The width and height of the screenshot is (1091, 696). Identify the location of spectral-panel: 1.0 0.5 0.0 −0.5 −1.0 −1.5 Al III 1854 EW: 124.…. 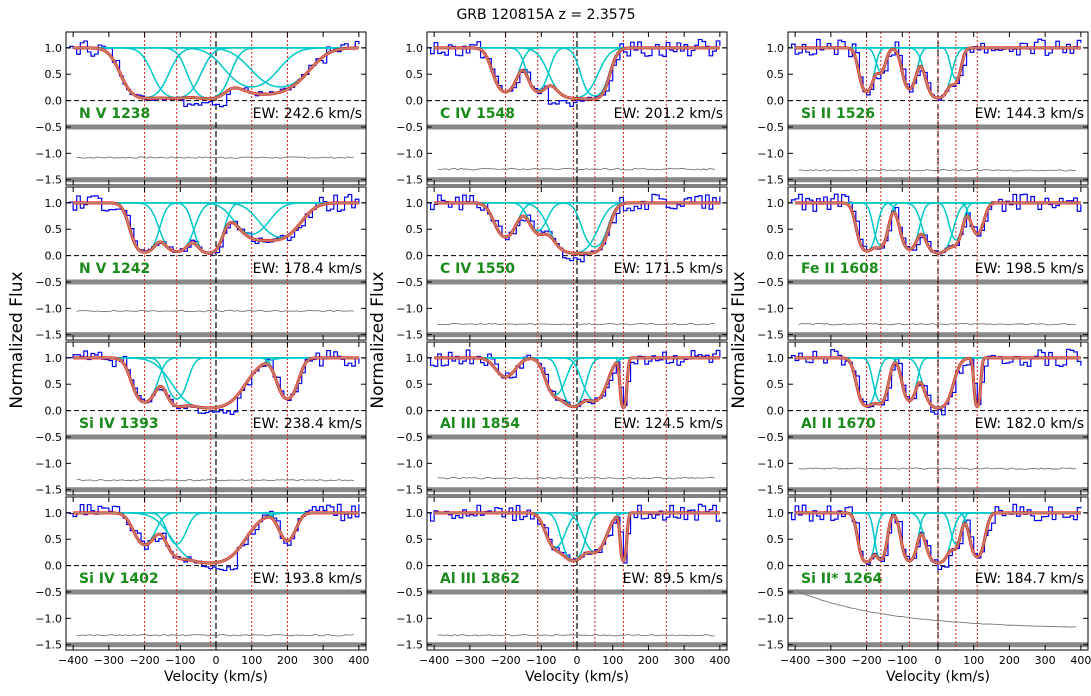
(562, 419).